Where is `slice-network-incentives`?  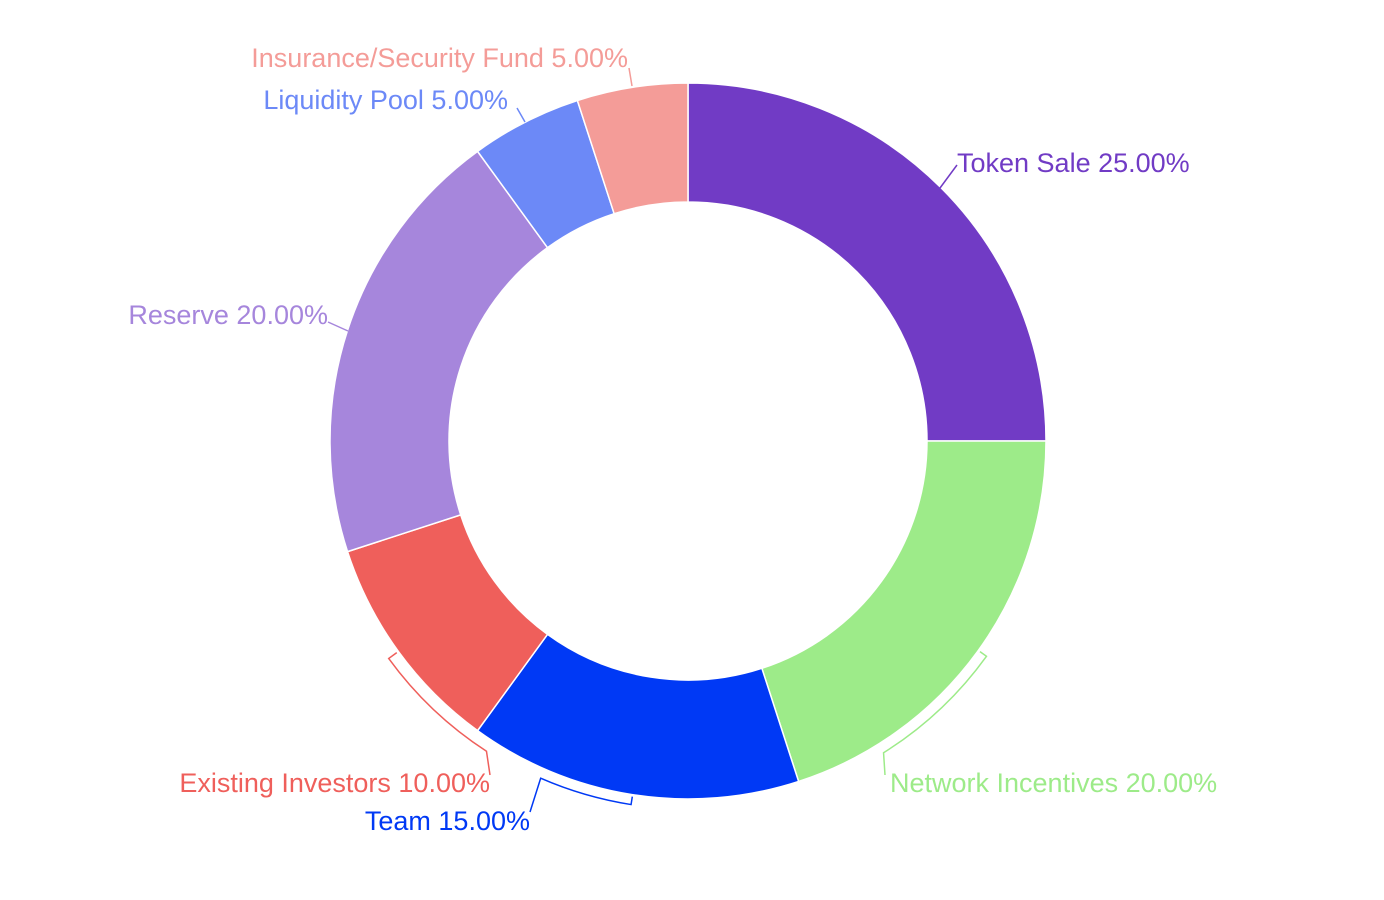
slice-network-incentives is located at coordinates (903, 611).